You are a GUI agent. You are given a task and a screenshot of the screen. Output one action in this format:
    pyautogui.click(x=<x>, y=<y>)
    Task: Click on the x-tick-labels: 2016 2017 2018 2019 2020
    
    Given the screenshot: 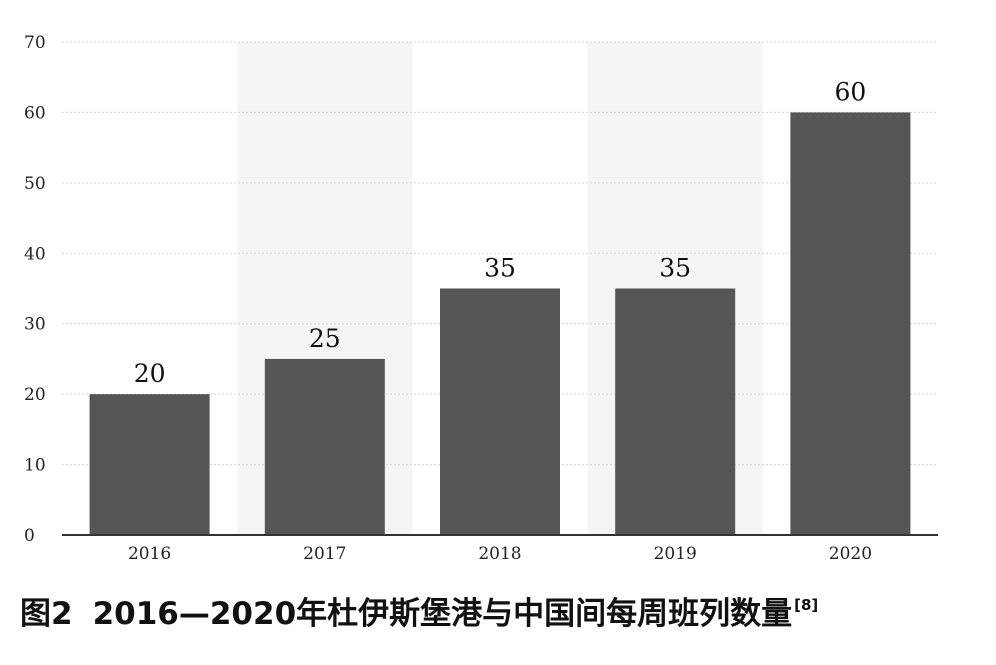 What is the action you would take?
    pyautogui.click(x=500, y=554)
    